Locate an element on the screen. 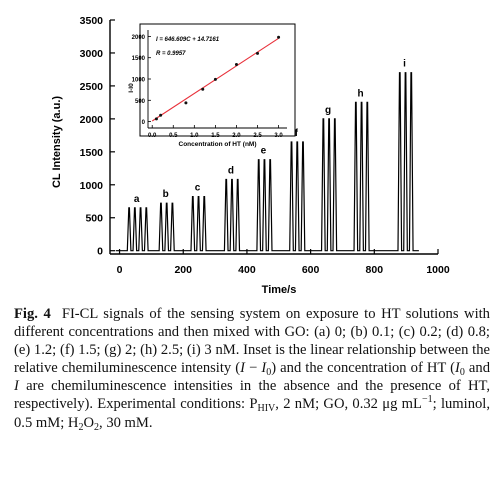 The width and height of the screenshot is (502, 484). y-tick-label: 3000 is located at coordinates (92, 54).